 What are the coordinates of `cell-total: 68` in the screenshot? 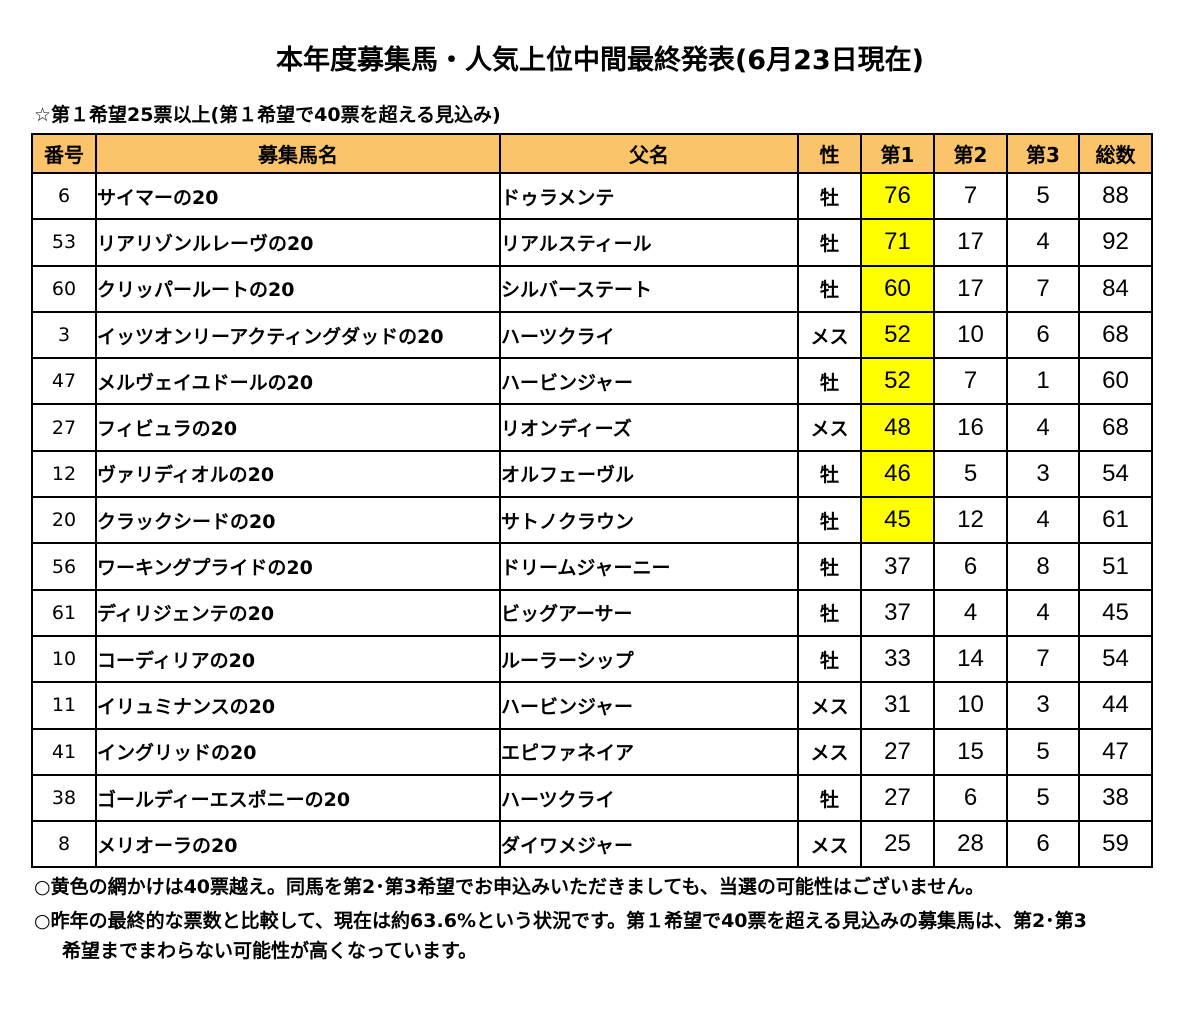 It's located at (1115, 335).